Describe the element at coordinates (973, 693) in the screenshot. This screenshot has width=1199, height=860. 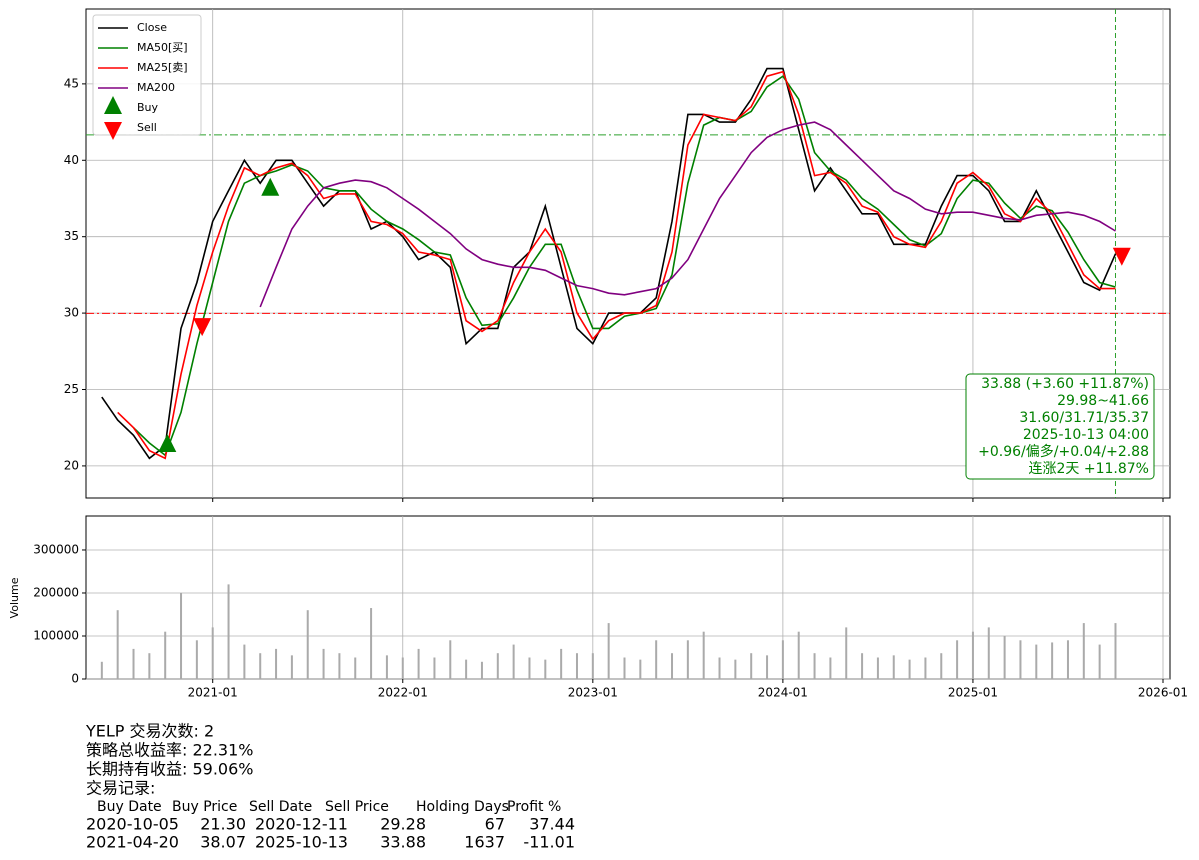
I see `x-tick-label: 2025-01` at that location.